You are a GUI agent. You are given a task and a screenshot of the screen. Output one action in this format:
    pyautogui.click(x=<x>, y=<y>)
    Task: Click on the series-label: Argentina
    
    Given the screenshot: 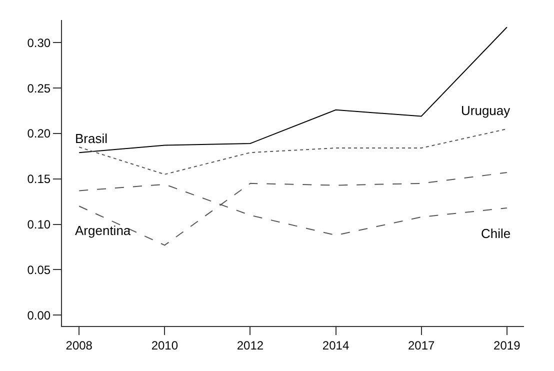 What is the action you would take?
    pyautogui.click(x=103, y=230)
    